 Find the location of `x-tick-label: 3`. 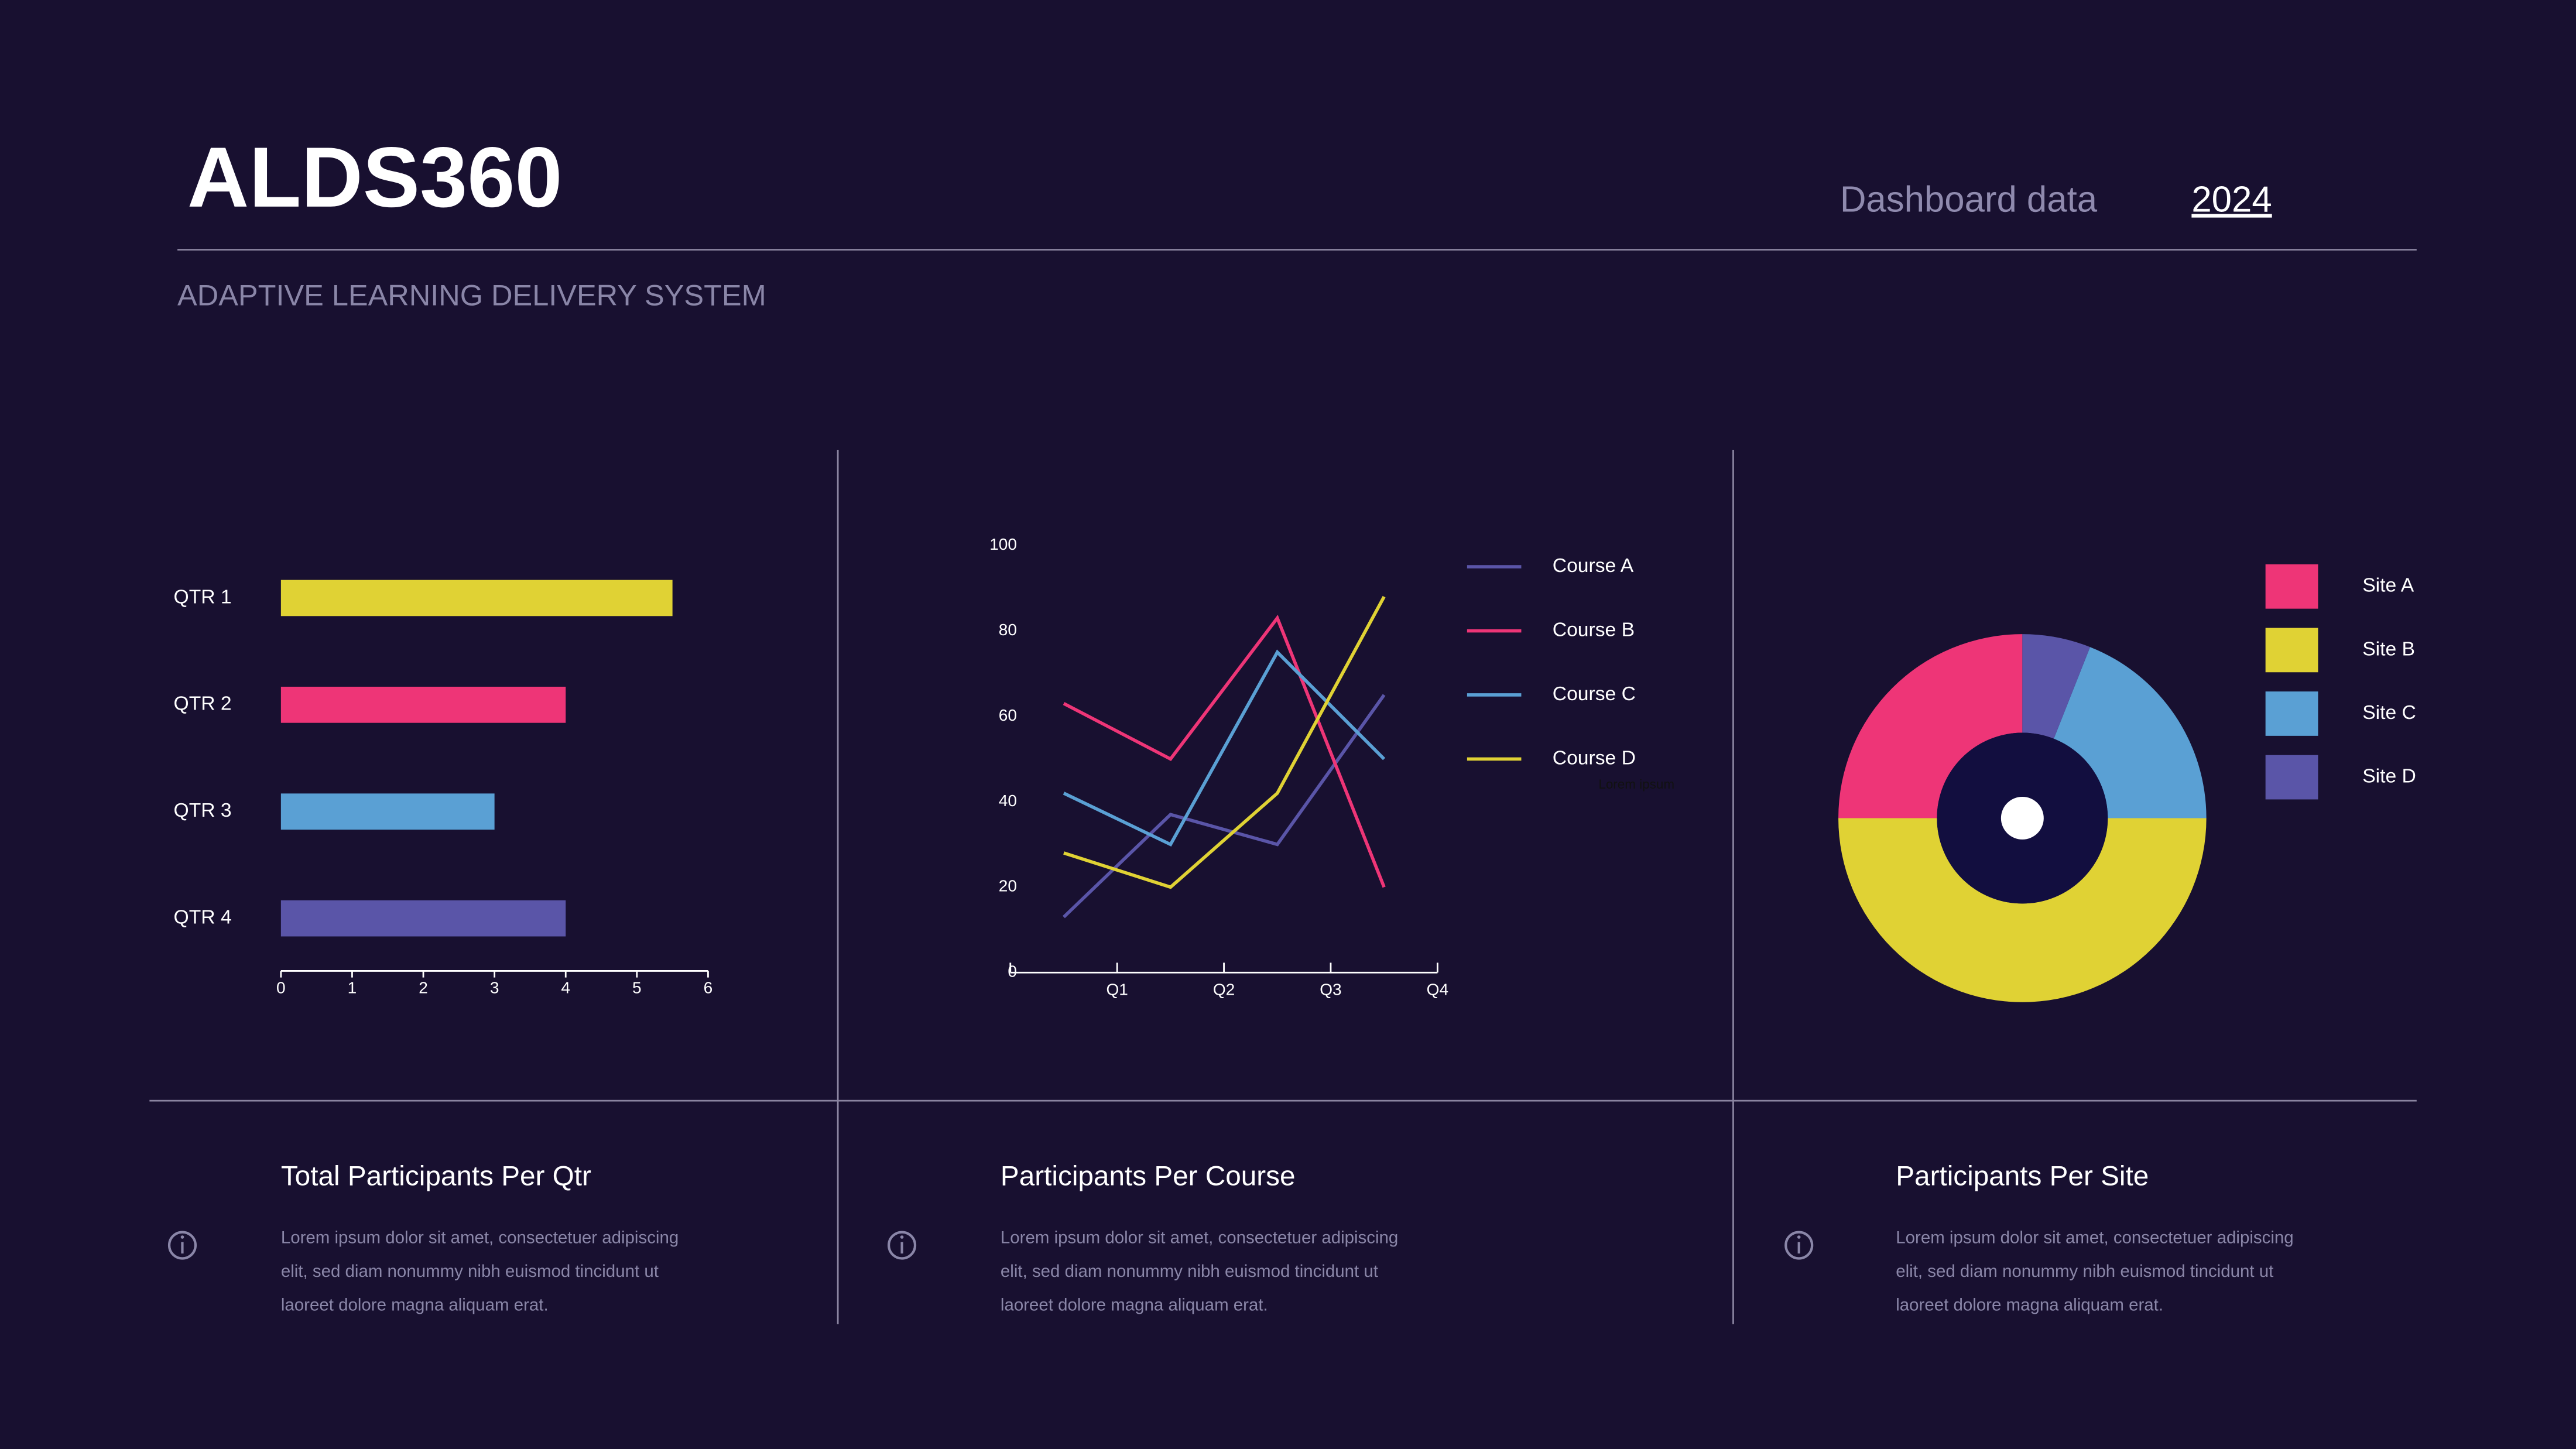

x-tick-label: 3 is located at coordinates (494, 988).